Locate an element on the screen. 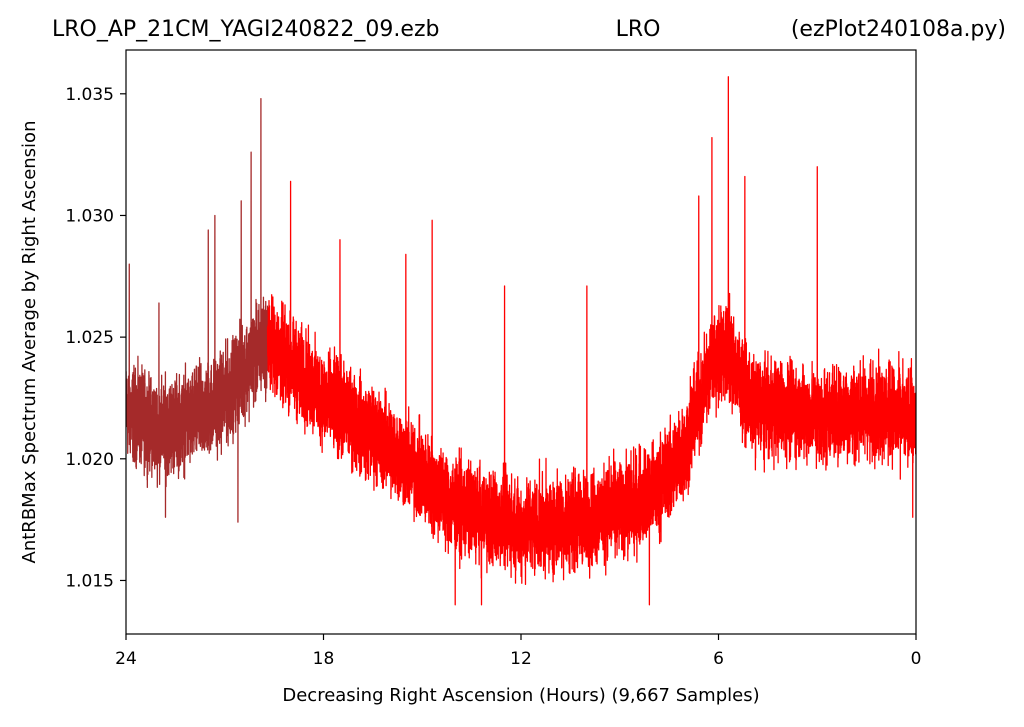 The width and height of the screenshot is (1024, 727). x-tick-label: 18 is located at coordinates (324, 659).